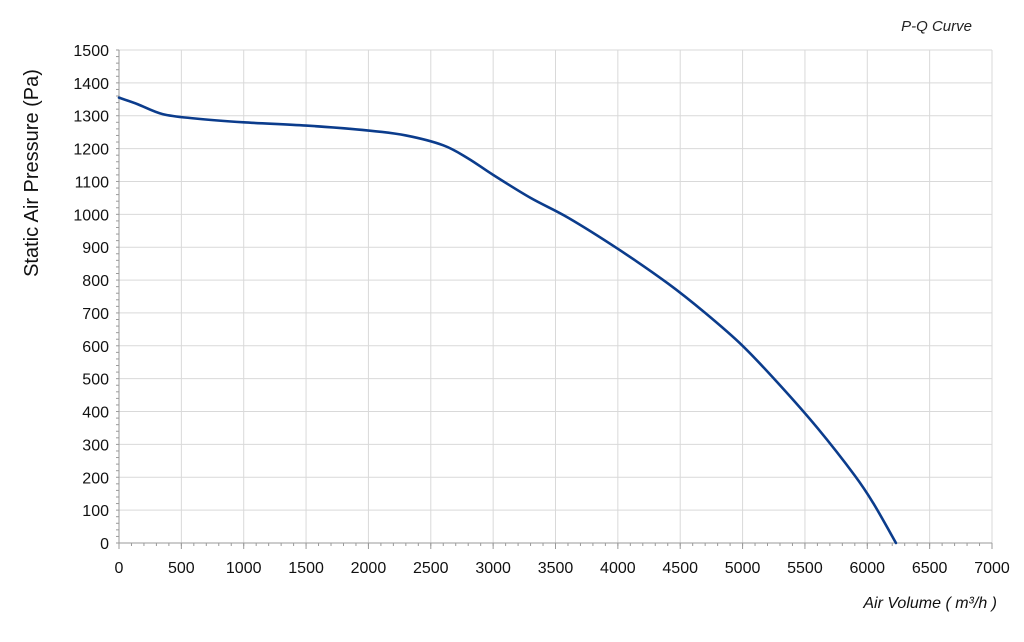  What do you see at coordinates (92, 182) in the screenshot?
I see `y-tick-label: 1100` at bounding box center [92, 182].